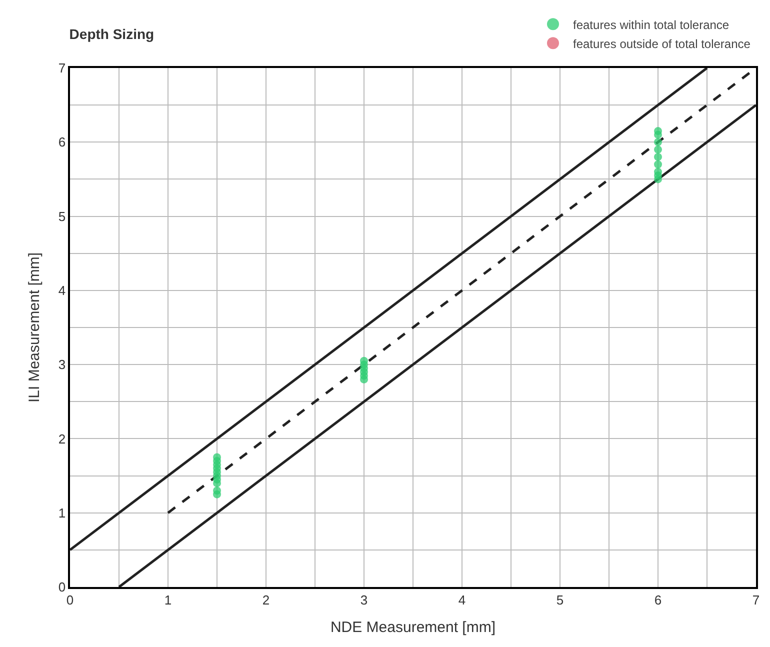 This screenshot has height=647, width=770. I want to click on x-tick-label: 7, so click(756, 600).